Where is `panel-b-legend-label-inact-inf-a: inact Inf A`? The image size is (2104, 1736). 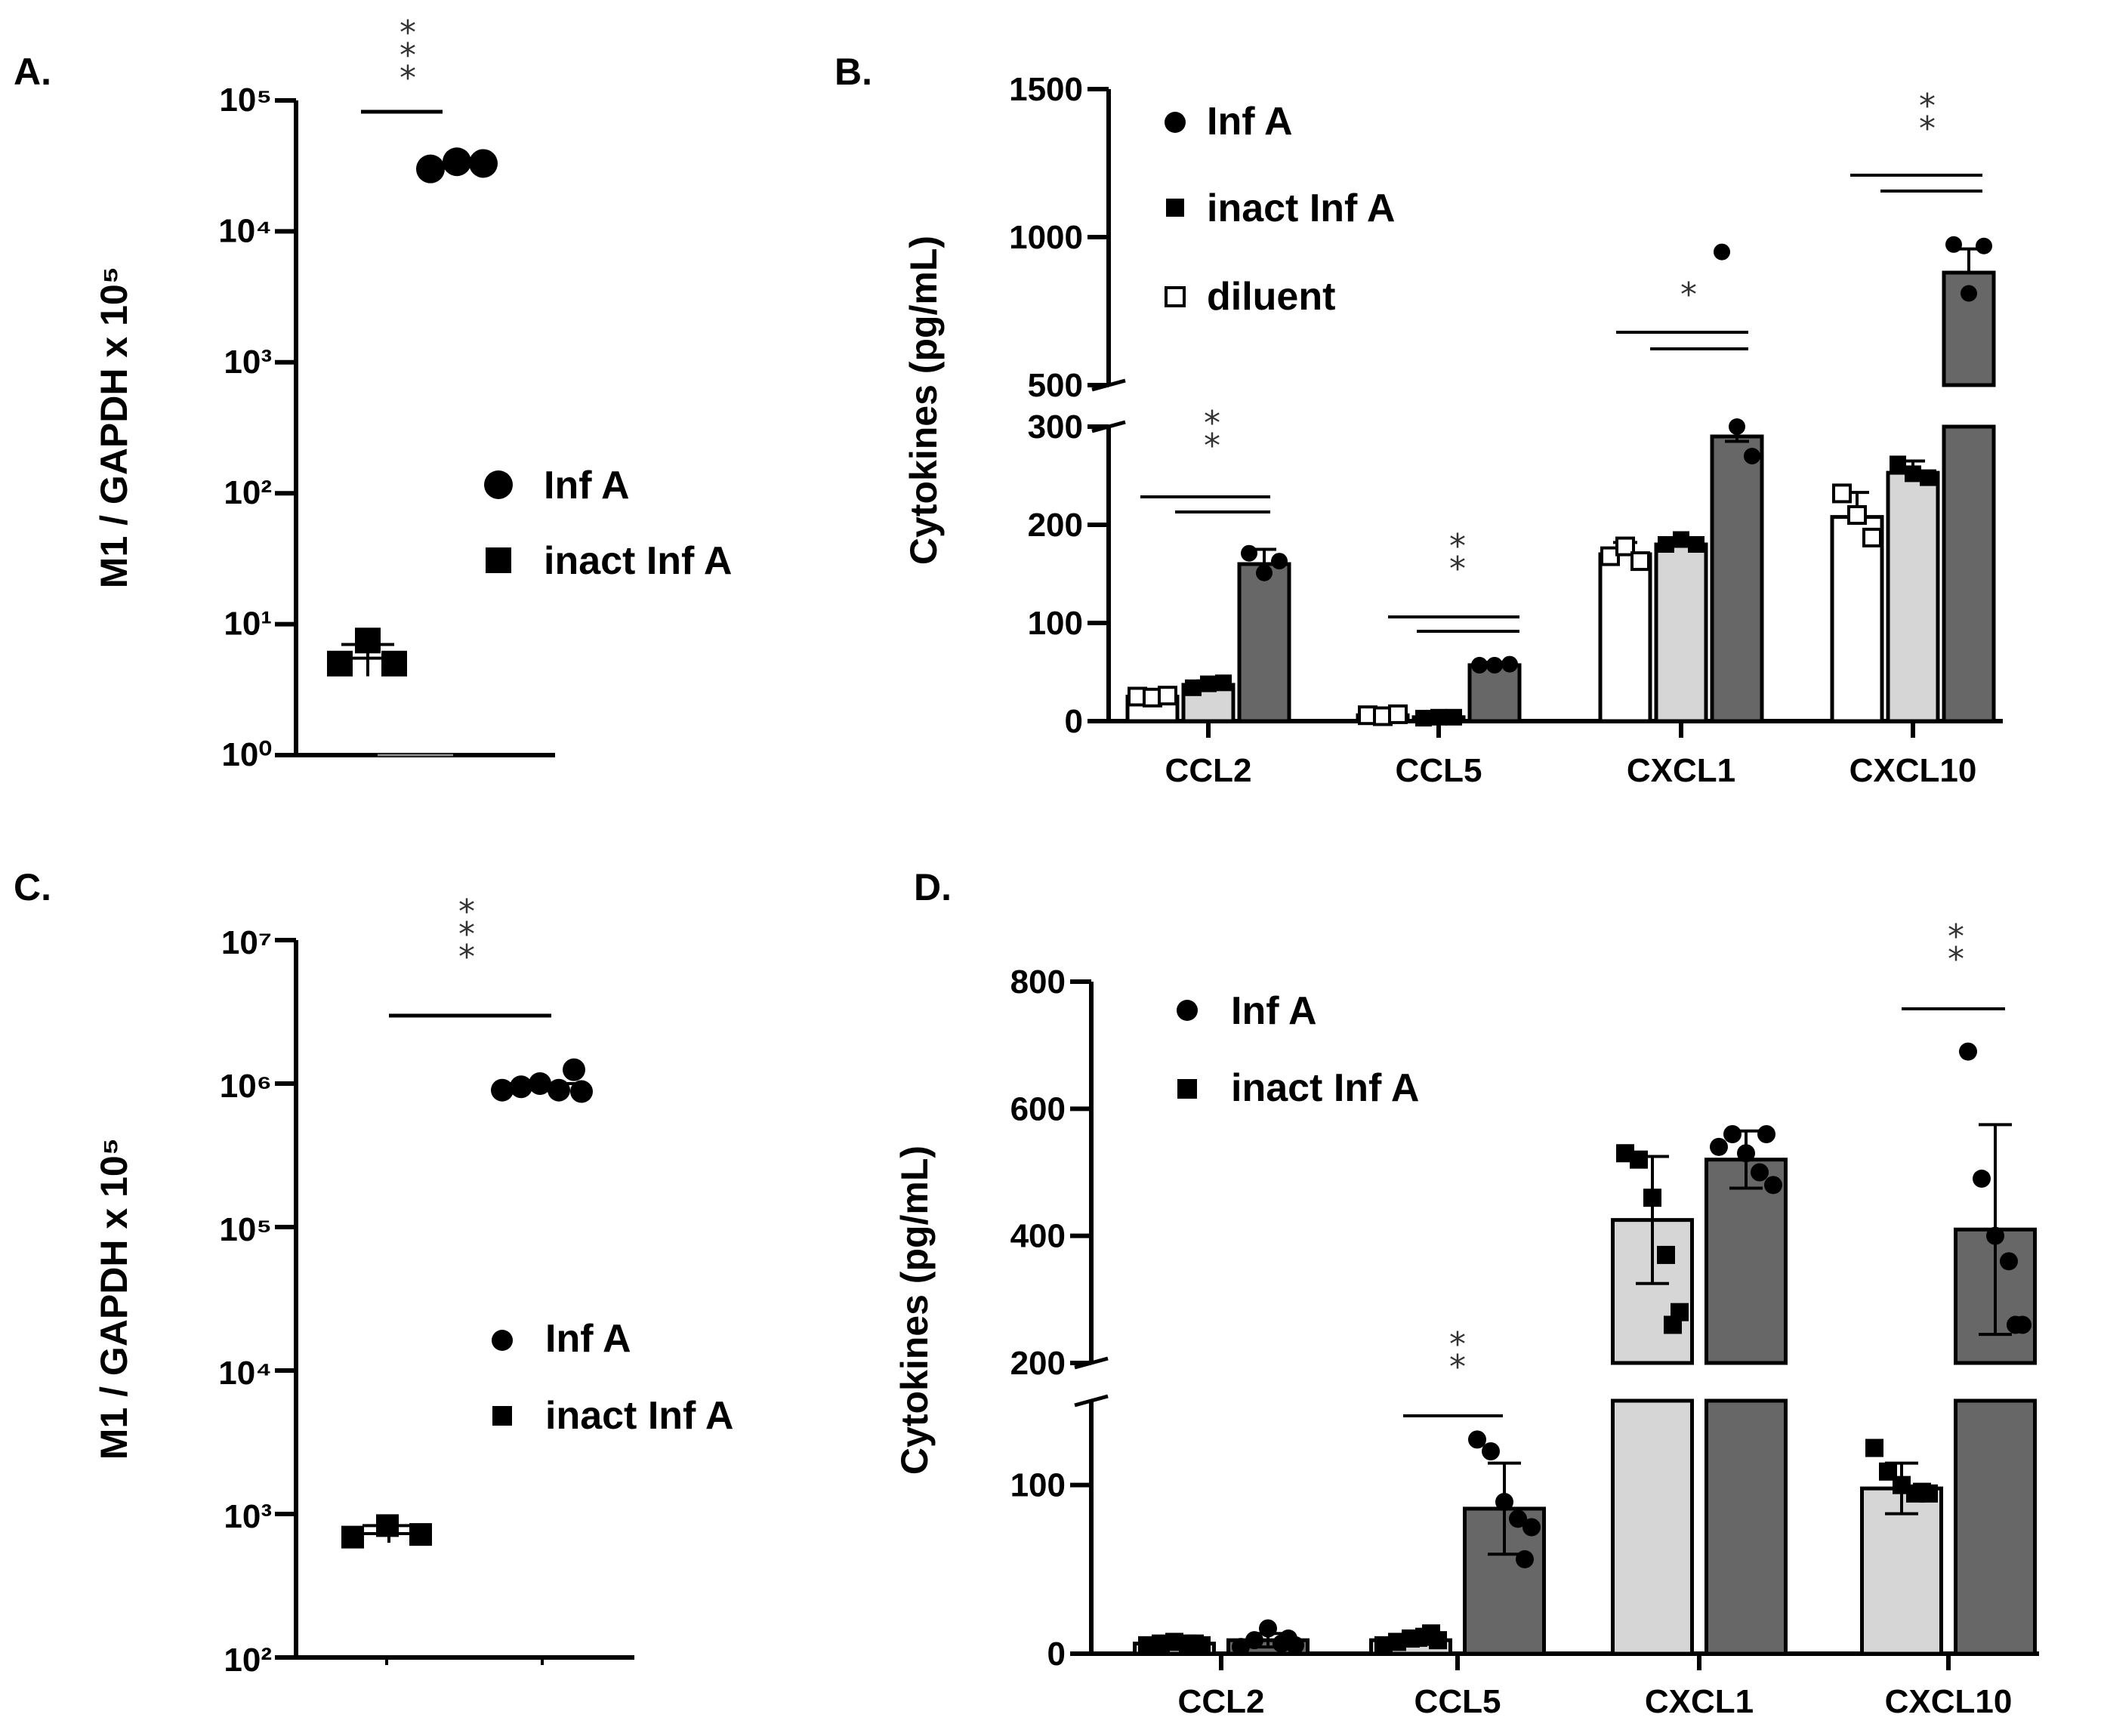 panel-b-legend-label-inact-inf-a: inact Inf A is located at coordinates (1301, 209).